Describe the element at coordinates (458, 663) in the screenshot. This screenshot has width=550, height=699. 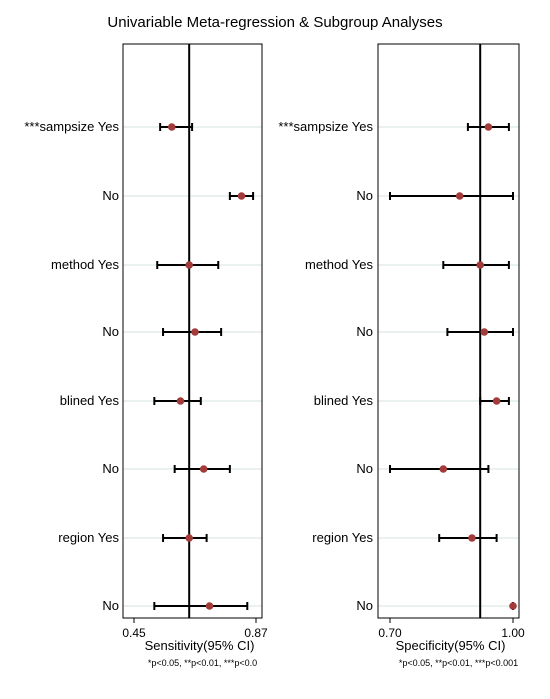
I see `significance-footnote: *p<0.05, **p<0.01, ***p<0.001` at that location.